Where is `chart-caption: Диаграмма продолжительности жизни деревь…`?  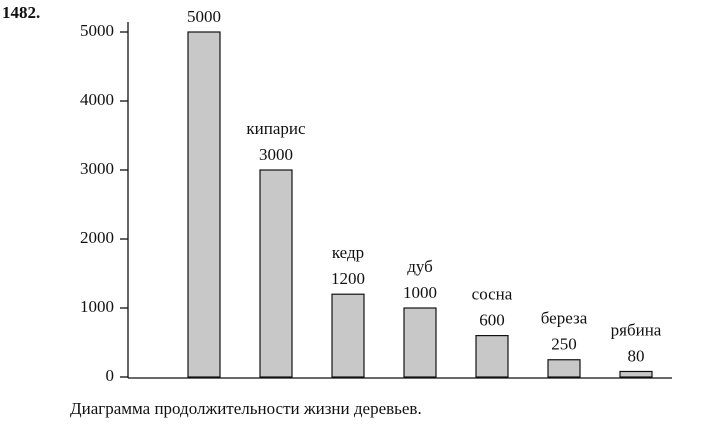
chart-caption: Диаграмма продолжительности жизни деревь… is located at coordinates (246, 408).